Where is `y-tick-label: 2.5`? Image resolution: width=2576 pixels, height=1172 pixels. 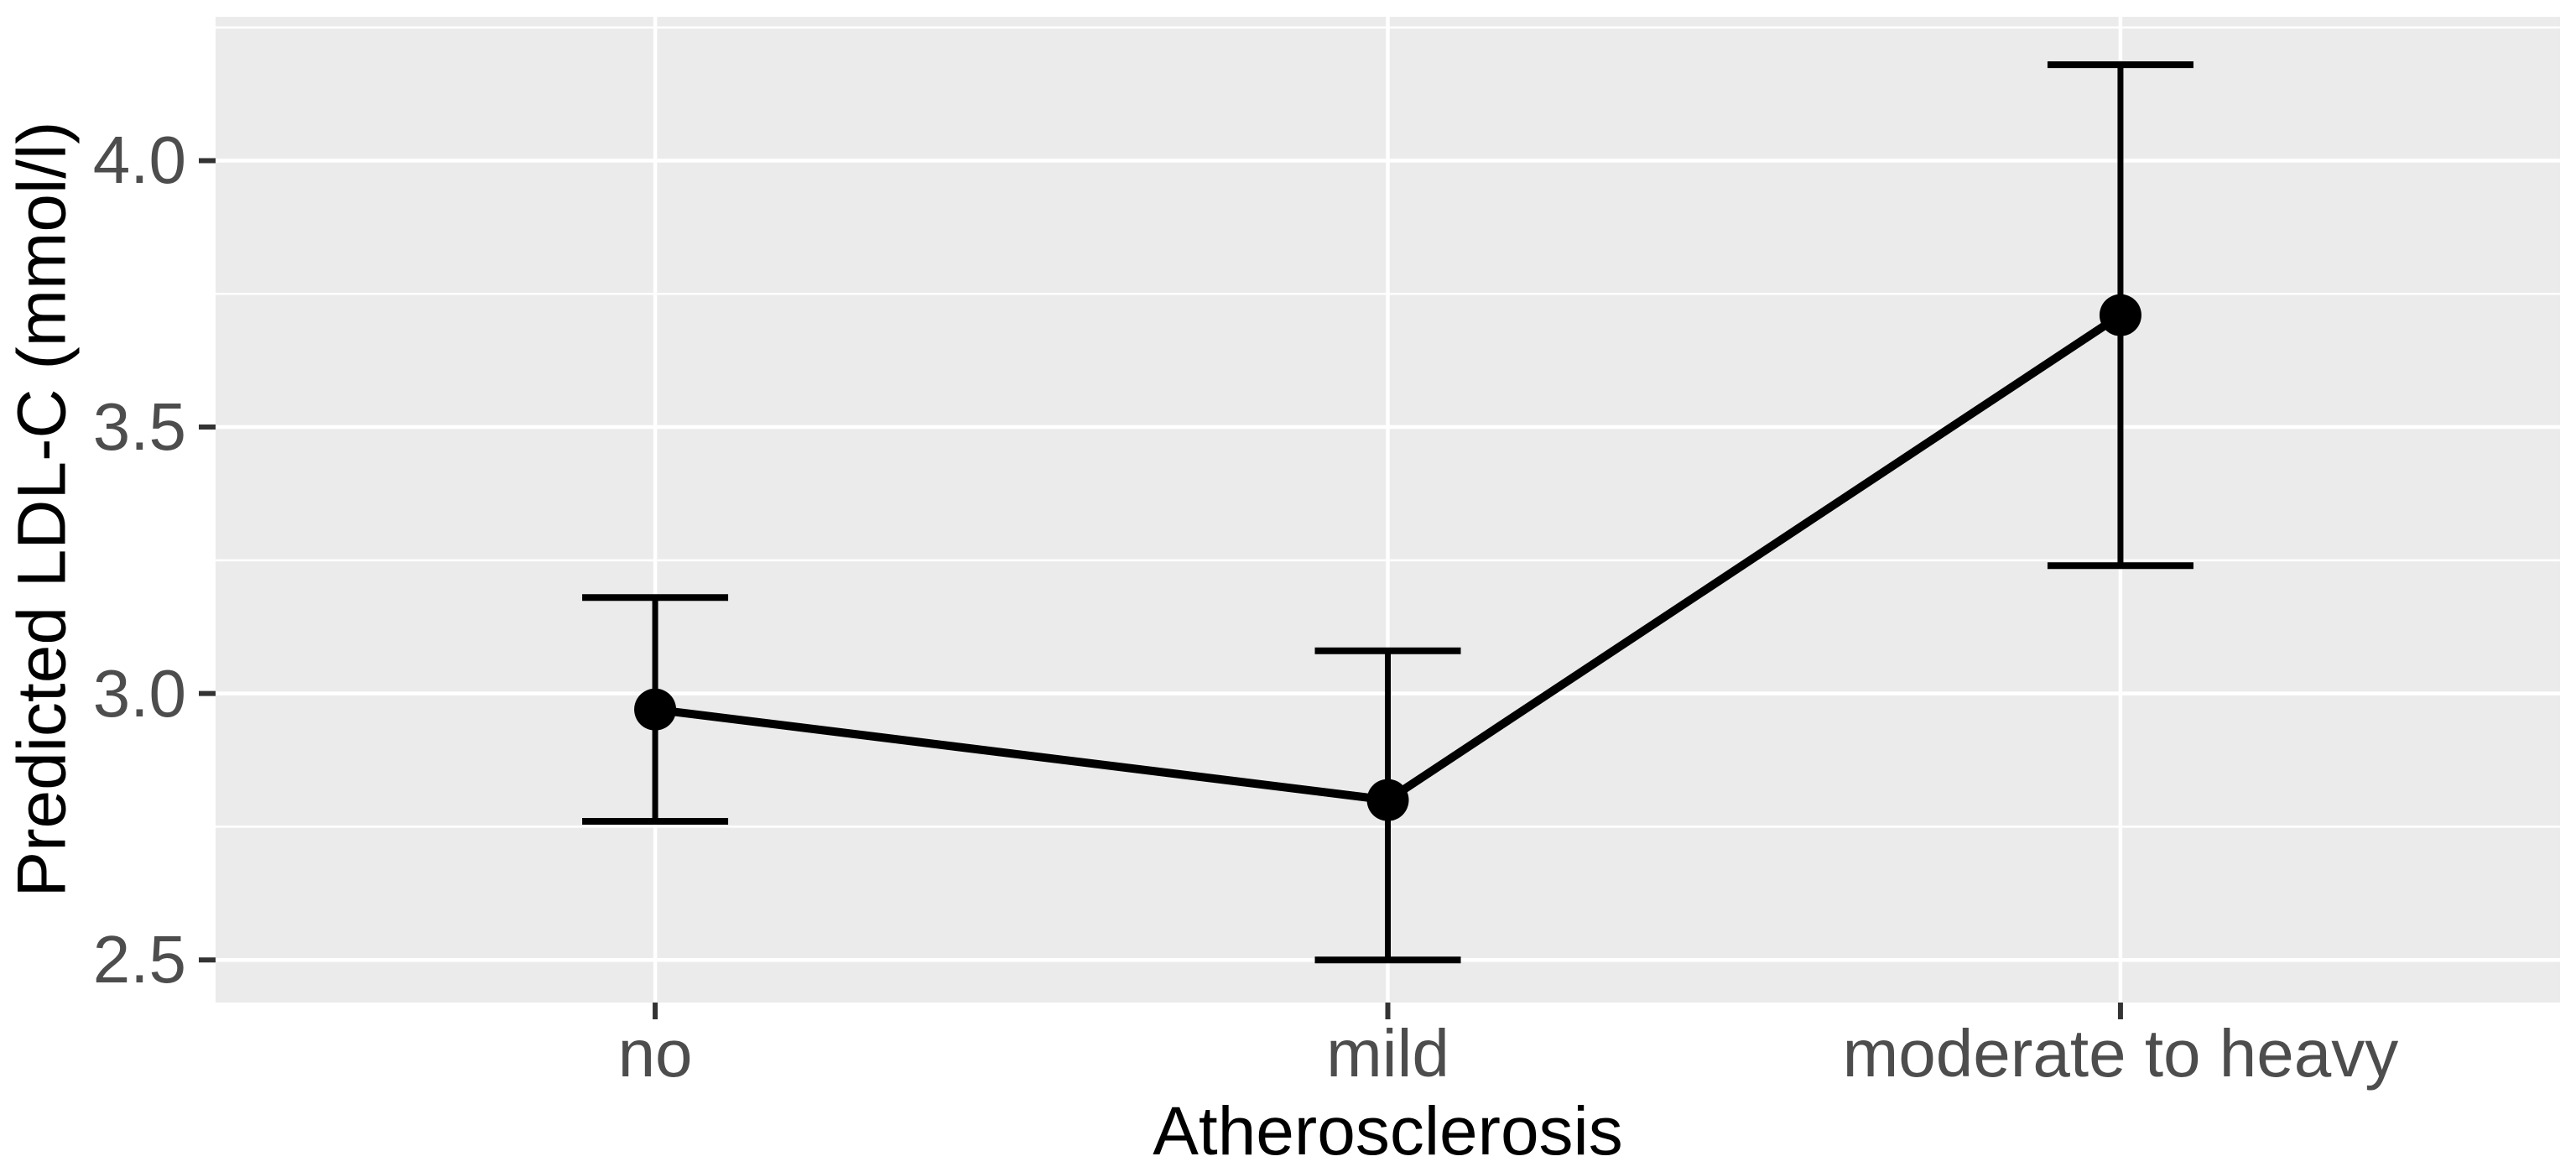
y-tick-label: 2.5 is located at coordinates (139, 960).